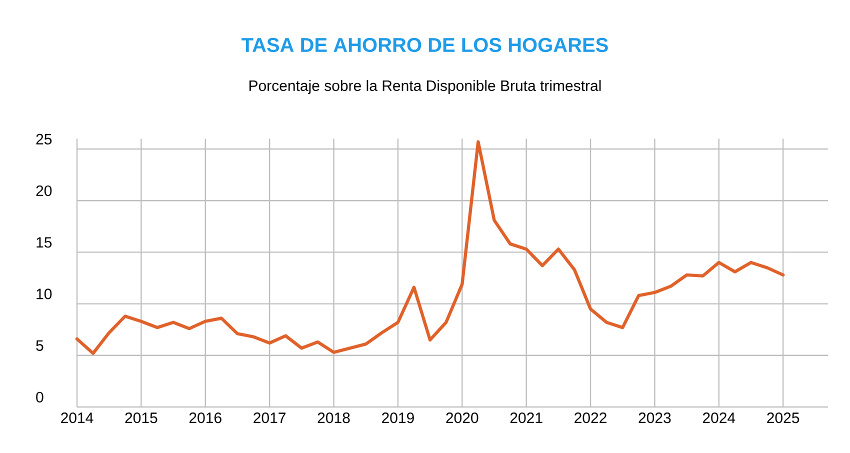 The height and width of the screenshot is (453, 850). I want to click on x-tick-label: 2023, so click(654, 418).